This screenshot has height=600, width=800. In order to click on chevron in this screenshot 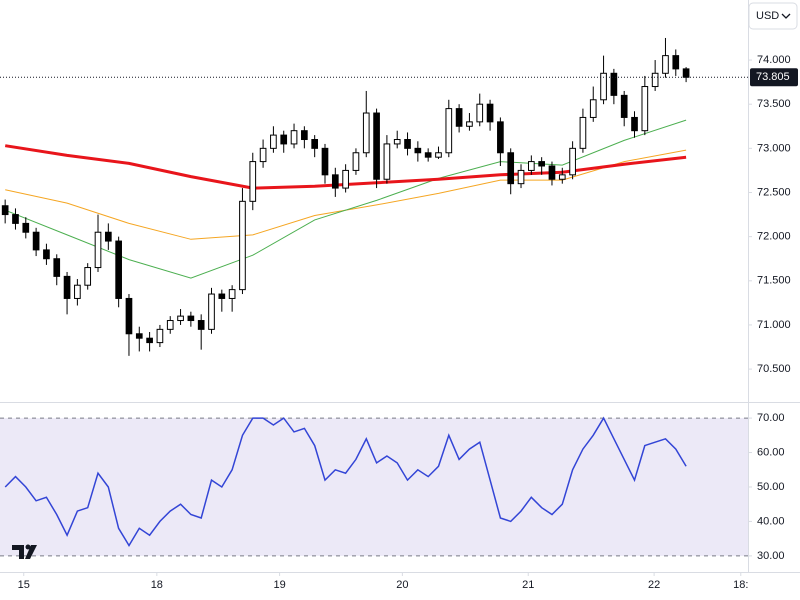, I will do `click(786, 16)`.